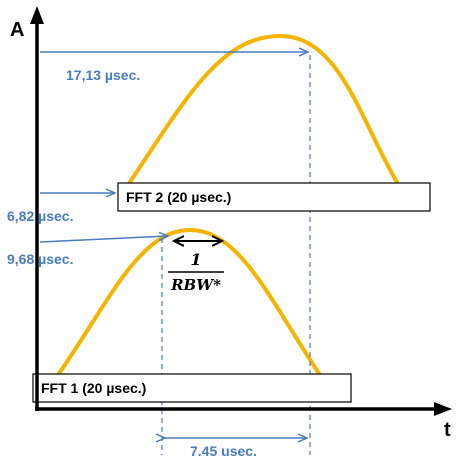 The image size is (457, 459). Describe the element at coordinates (37, 15) in the screenshot. I see `y-axis-arrowhead` at that location.